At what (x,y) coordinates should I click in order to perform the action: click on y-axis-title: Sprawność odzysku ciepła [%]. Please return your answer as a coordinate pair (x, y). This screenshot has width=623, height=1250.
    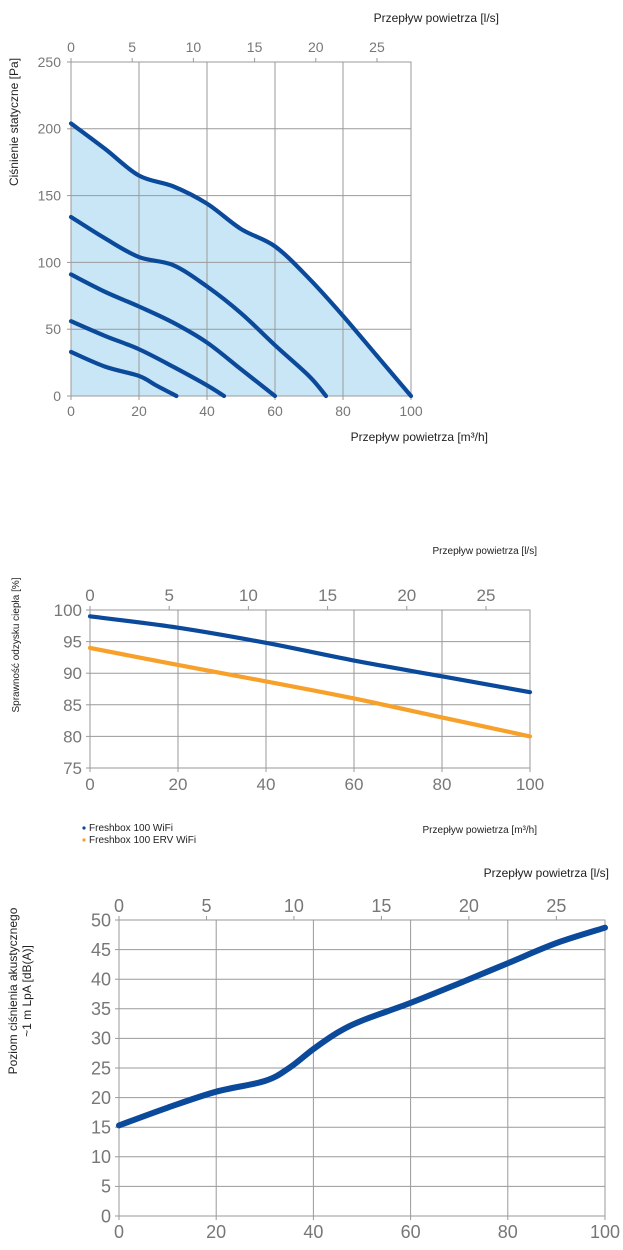
    Looking at the image, I should click on (16, 644).